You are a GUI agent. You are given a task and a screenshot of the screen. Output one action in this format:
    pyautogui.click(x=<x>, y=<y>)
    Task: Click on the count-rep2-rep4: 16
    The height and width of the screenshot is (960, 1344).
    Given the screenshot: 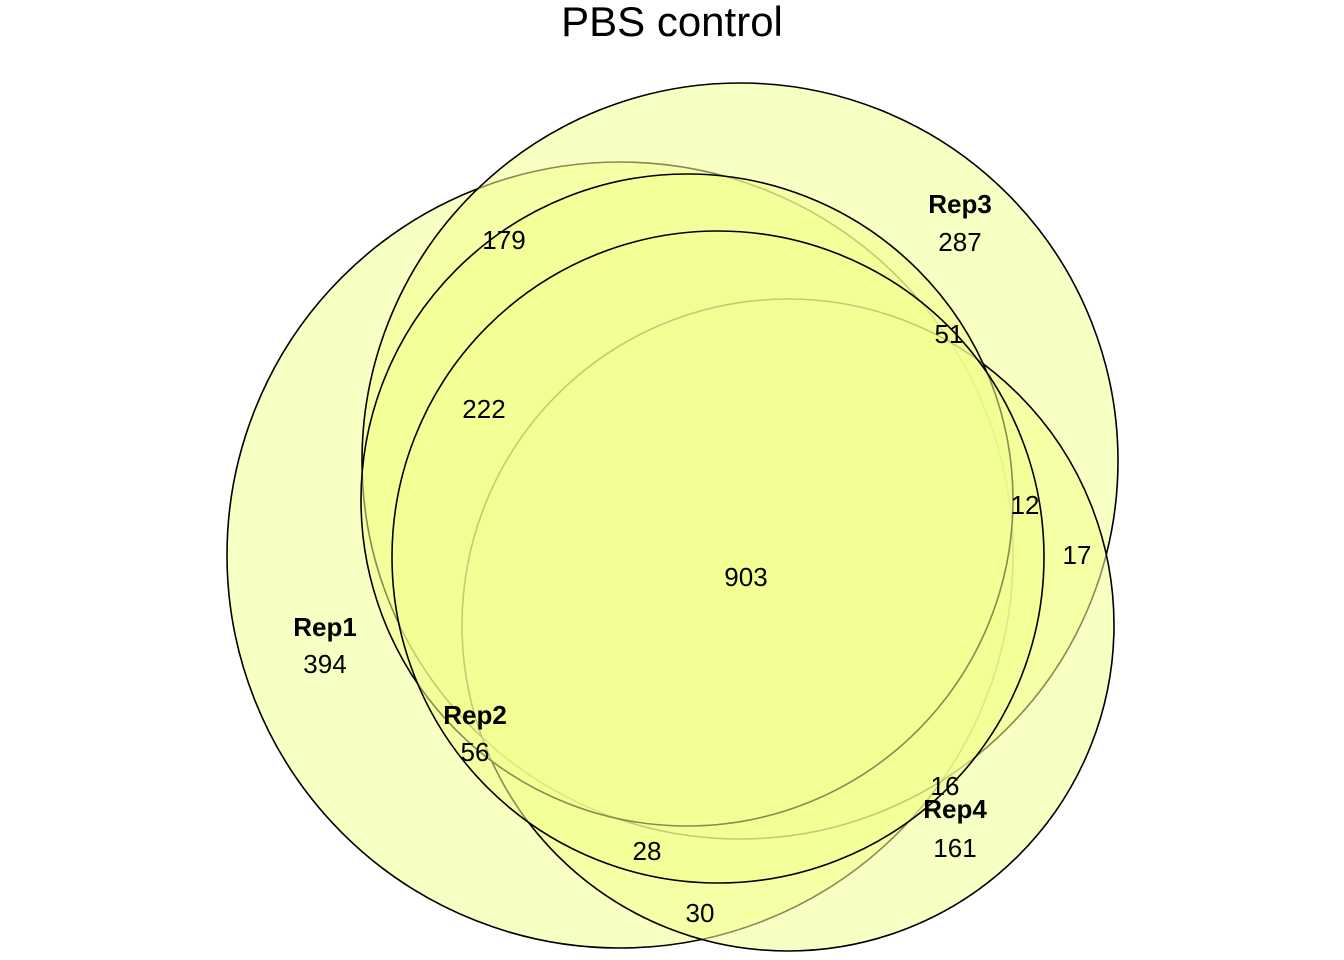 What is the action you would take?
    pyautogui.click(x=945, y=786)
    